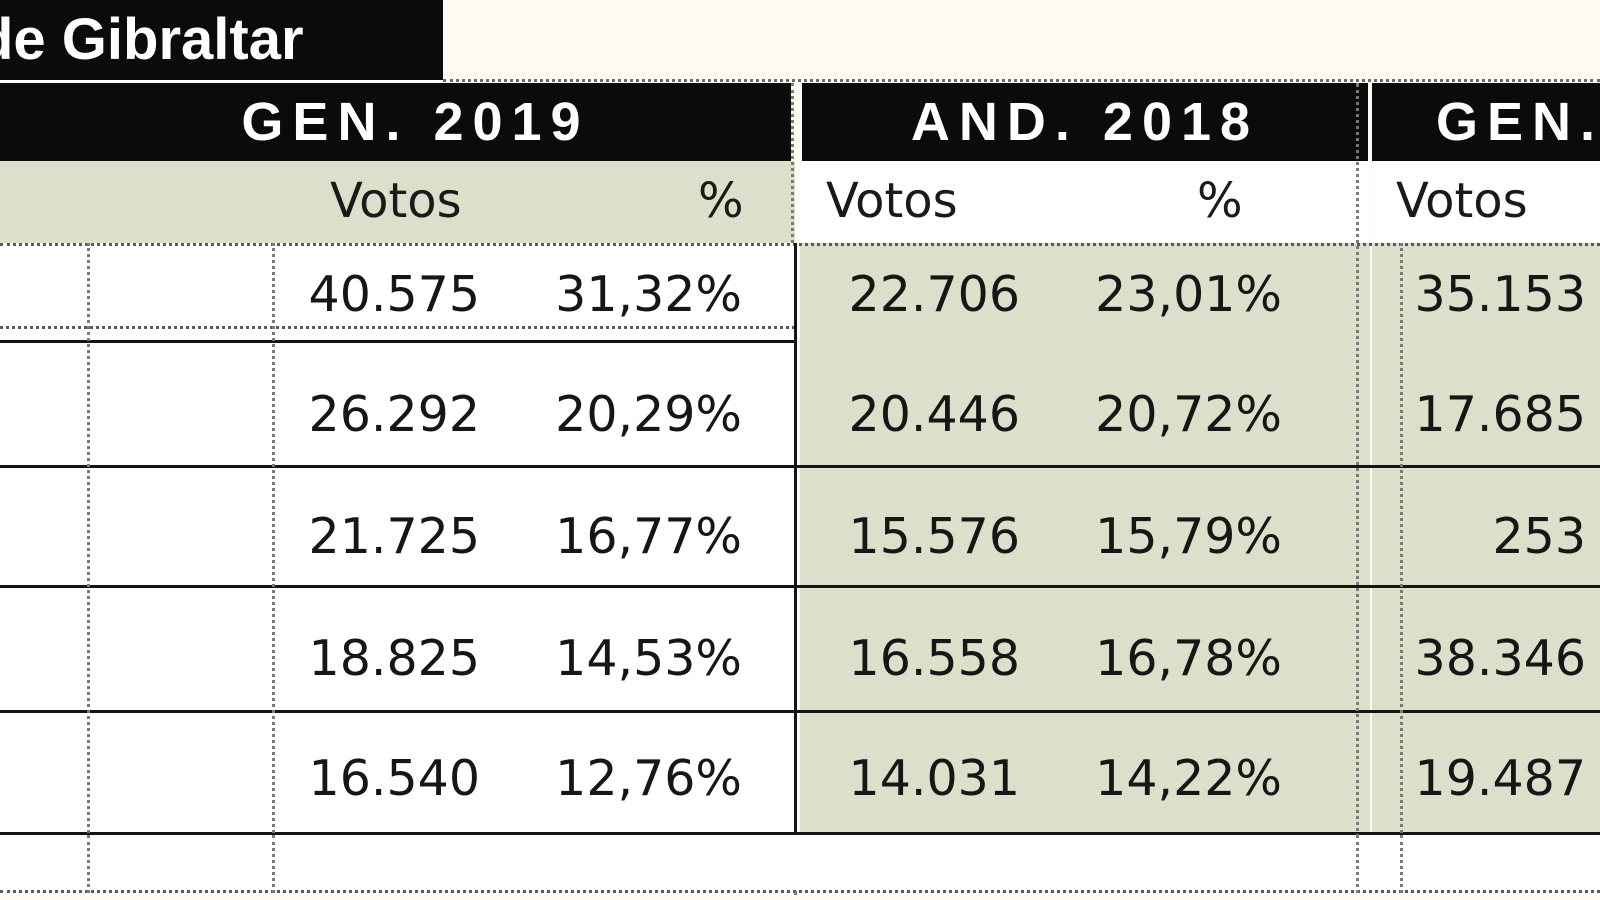 The width and height of the screenshot is (1600, 900). I want to click on table-body-gen, so click(1486, 539).